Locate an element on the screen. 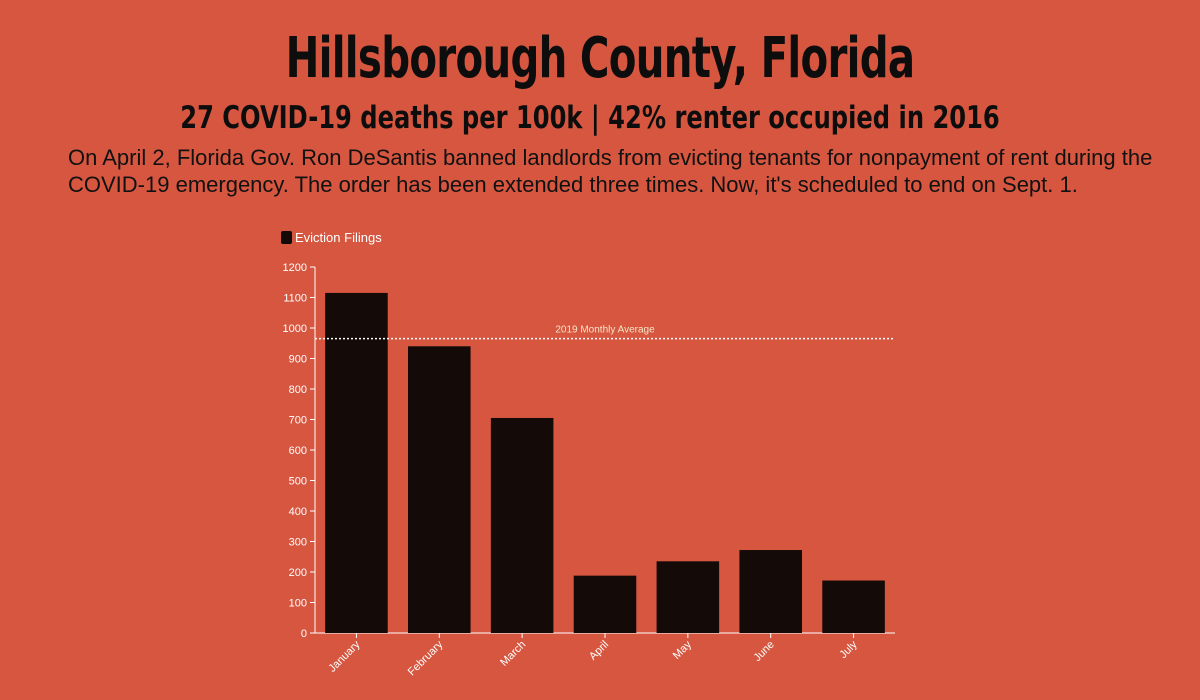 The image size is (1200, 700). y-tick-label: 800 is located at coordinates (298, 390).